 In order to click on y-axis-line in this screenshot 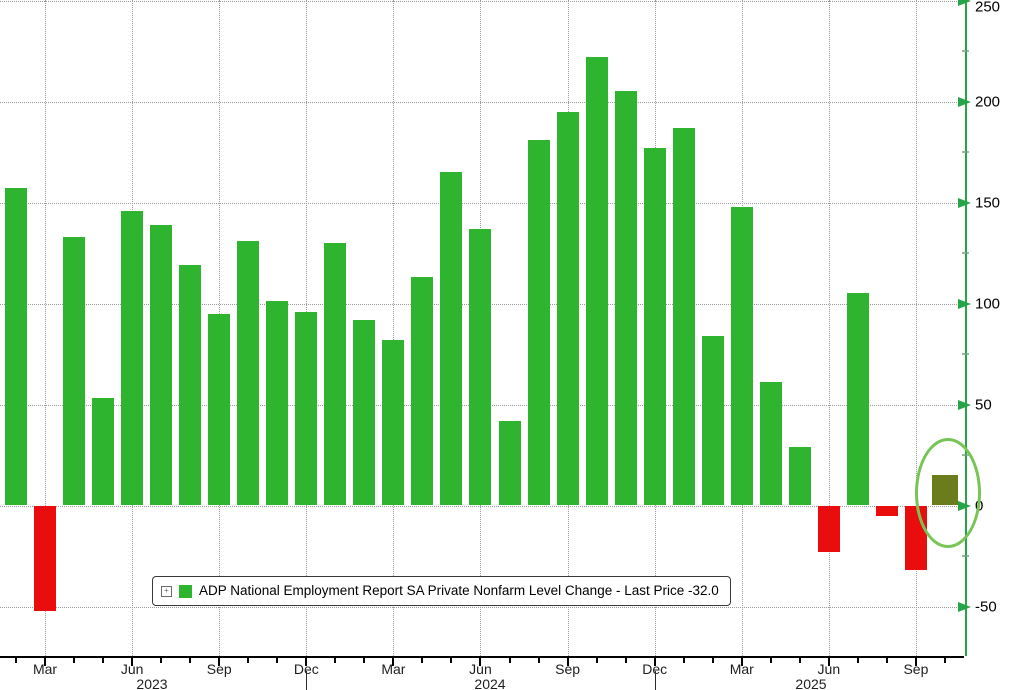, I will do `click(966, 328)`.